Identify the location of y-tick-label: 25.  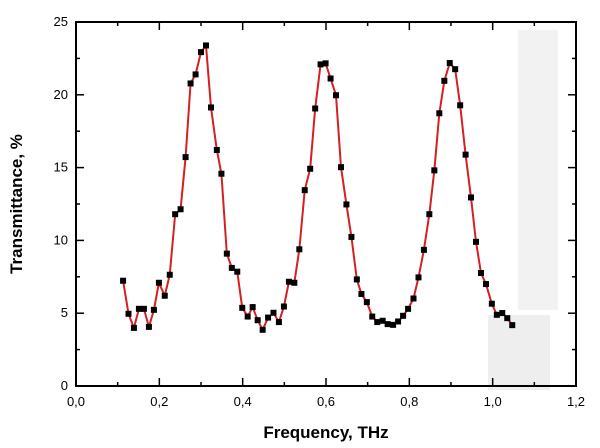
(61, 21).